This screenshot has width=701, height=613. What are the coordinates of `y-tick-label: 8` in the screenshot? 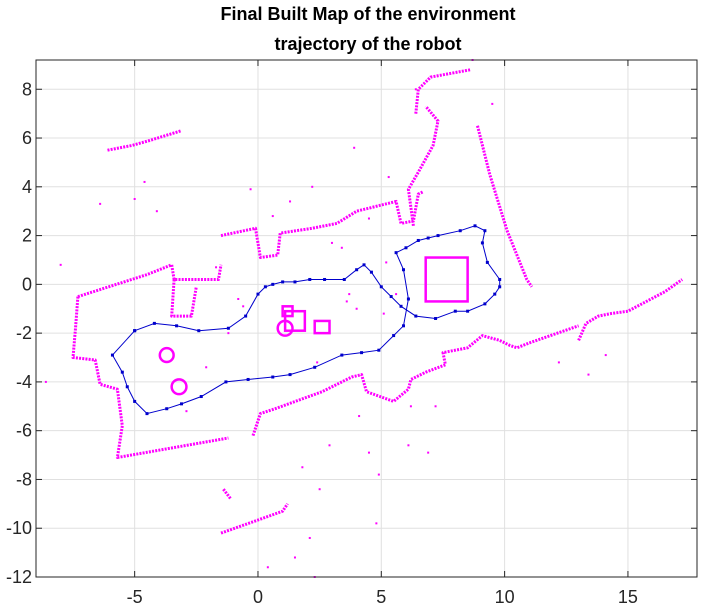 It's located at (27, 89).